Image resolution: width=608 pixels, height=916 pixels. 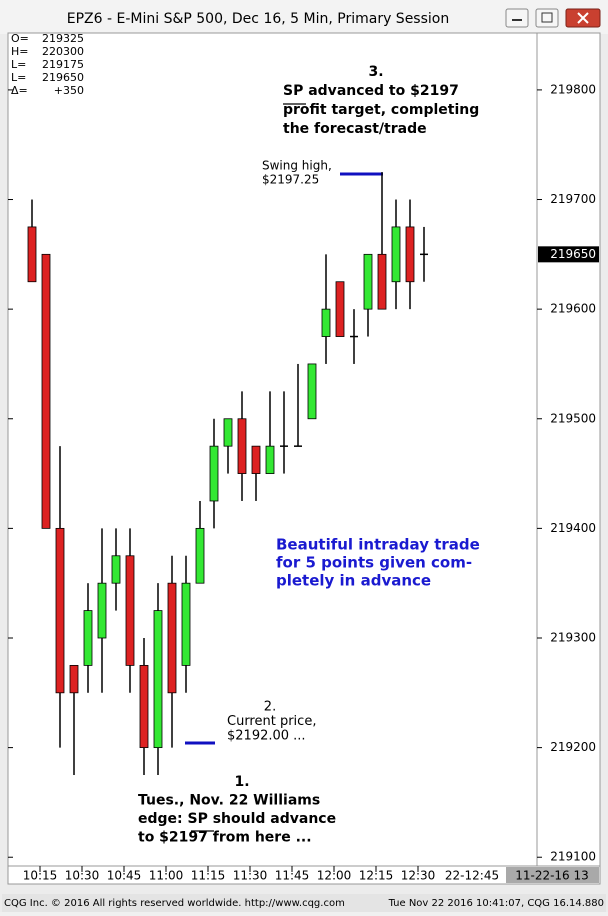 What do you see at coordinates (573, 857) in the screenshot?
I see `y-tick-label: 219100` at bounding box center [573, 857].